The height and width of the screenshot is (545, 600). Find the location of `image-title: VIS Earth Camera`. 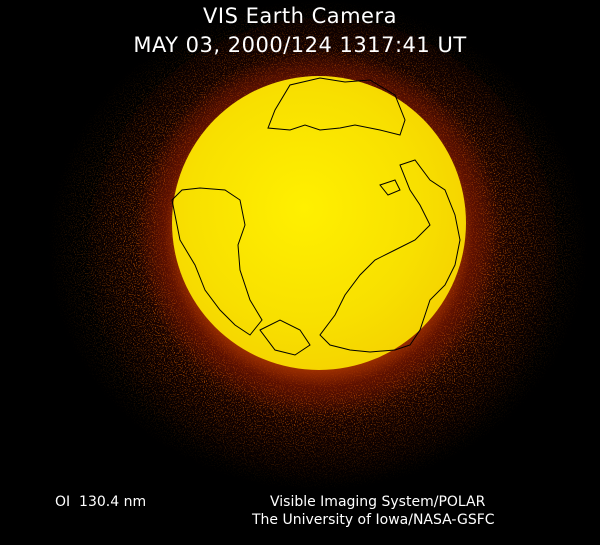

image-title: VIS Earth Camera is located at coordinates (300, 16).